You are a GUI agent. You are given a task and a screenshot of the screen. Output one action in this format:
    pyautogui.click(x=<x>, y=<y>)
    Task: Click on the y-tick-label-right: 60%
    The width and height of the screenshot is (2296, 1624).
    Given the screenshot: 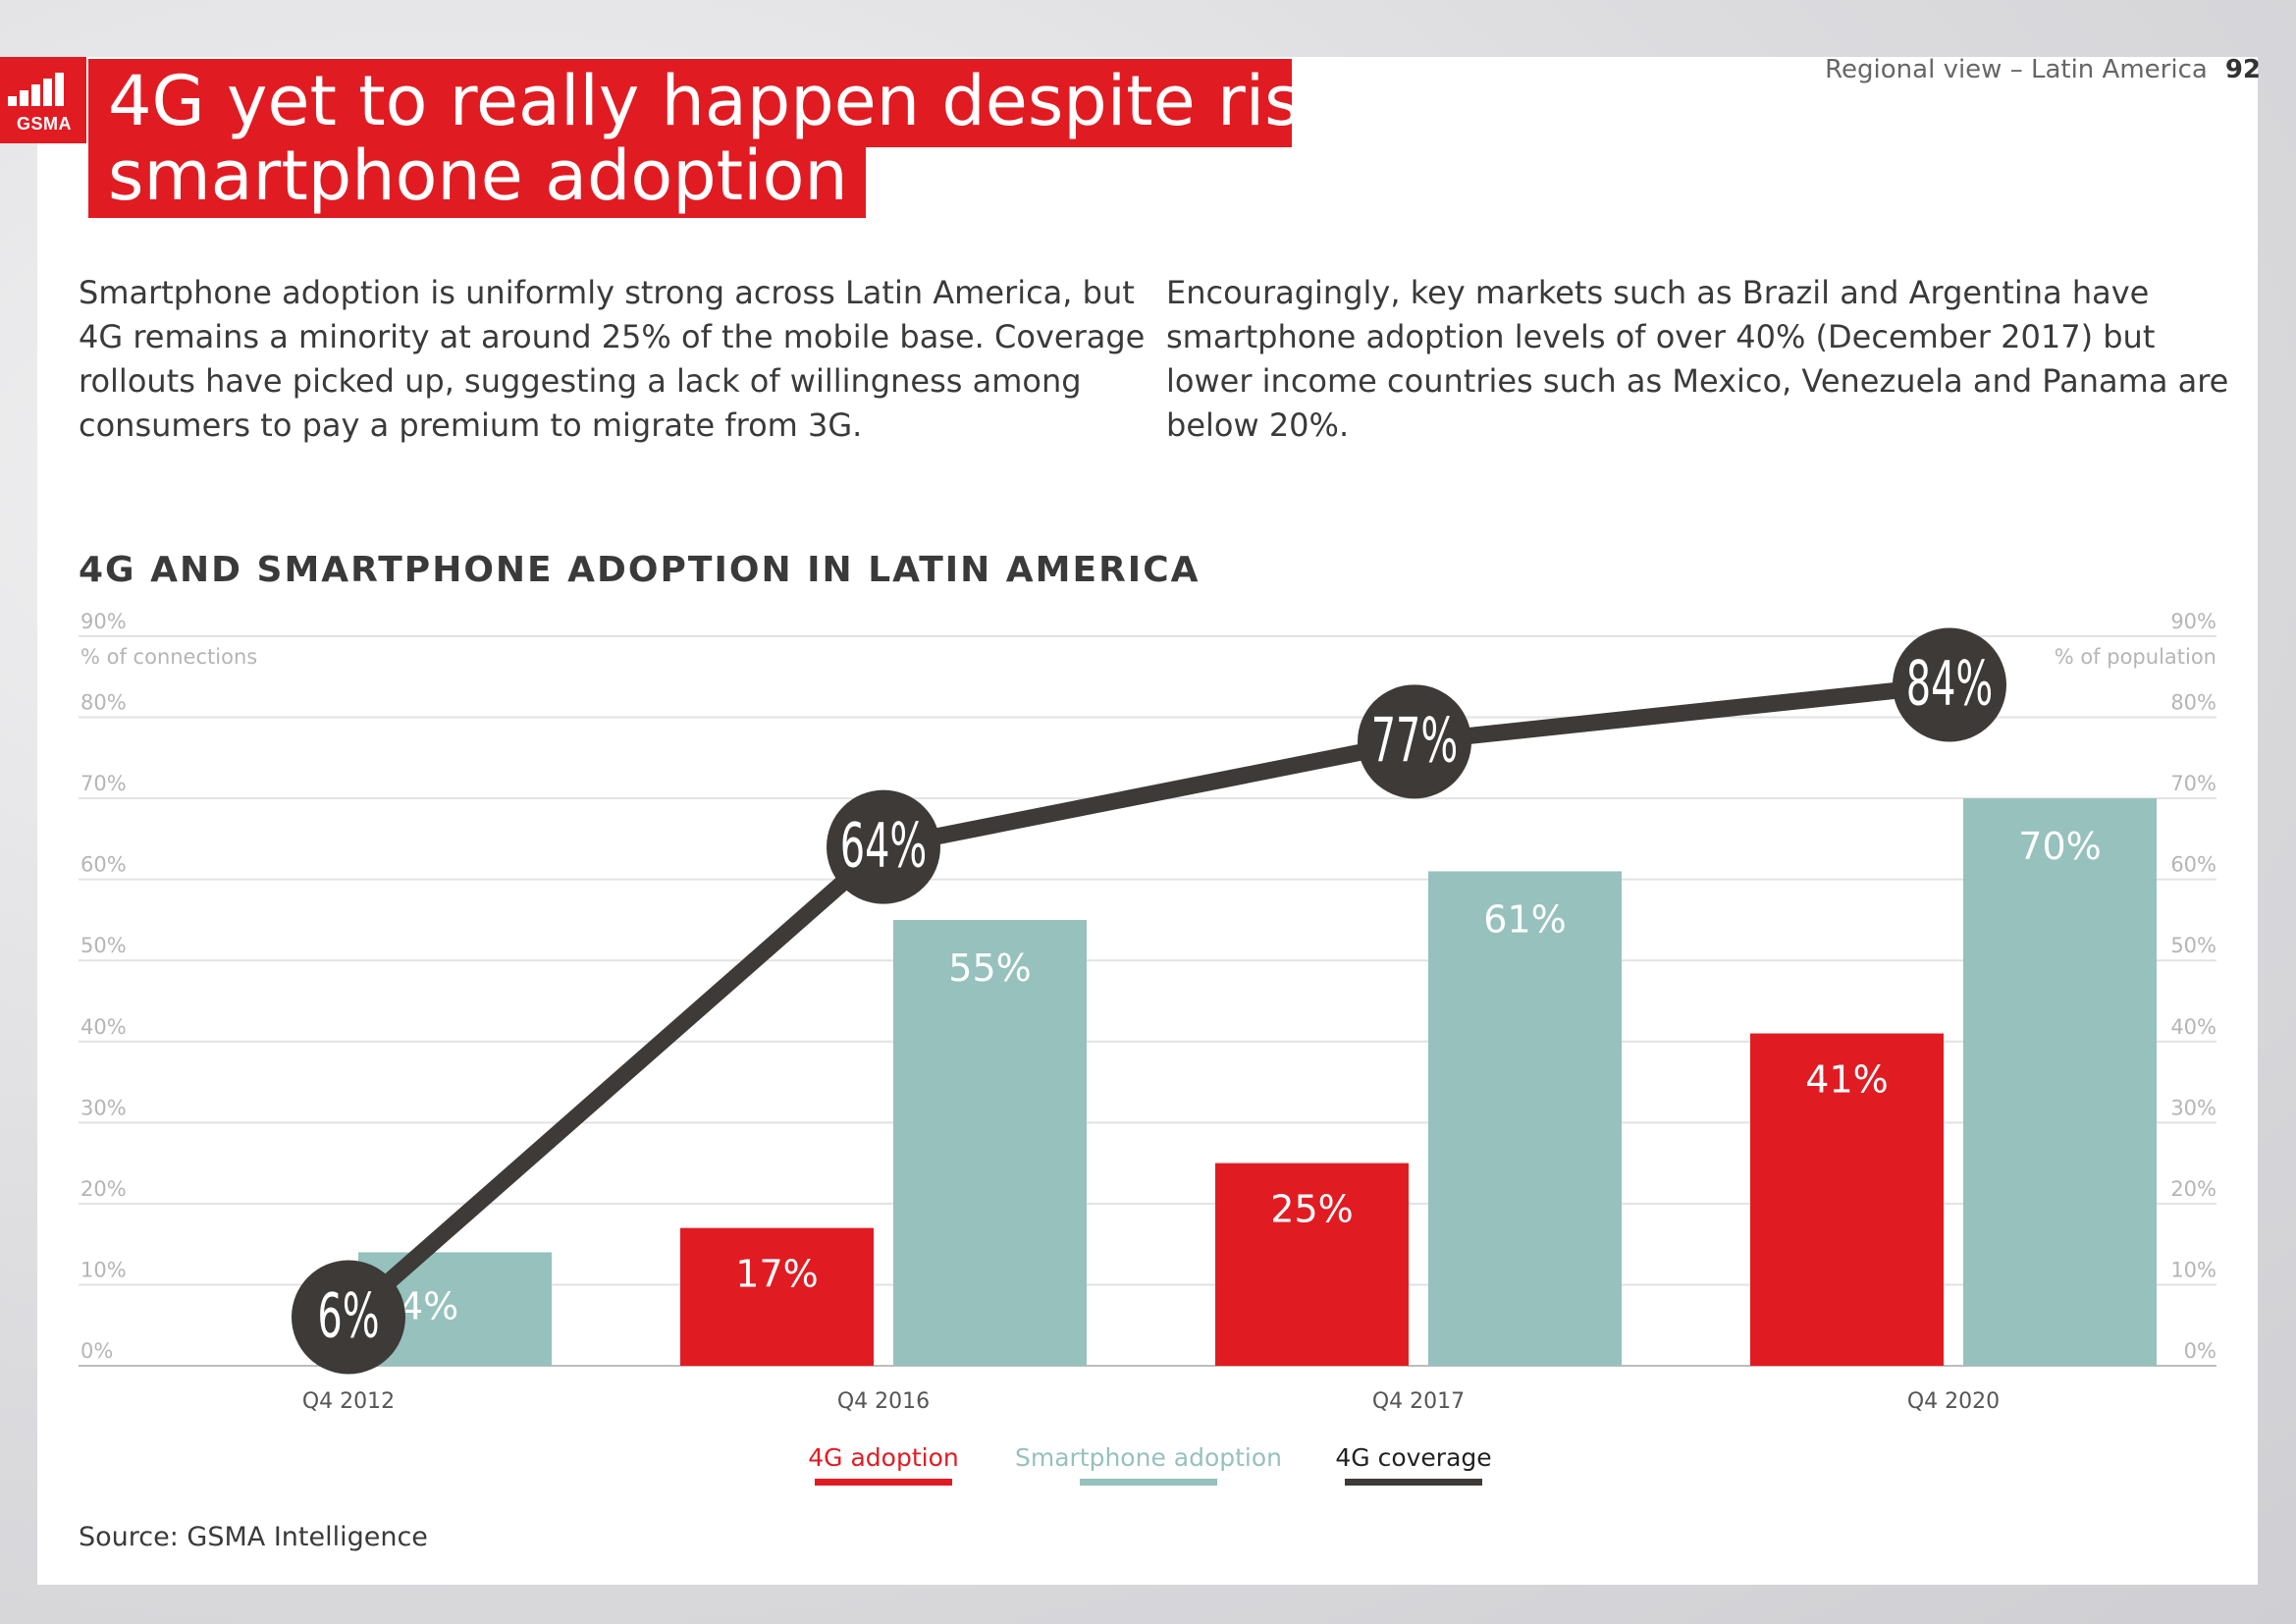 What is the action you would take?
    pyautogui.click(x=2193, y=865)
    